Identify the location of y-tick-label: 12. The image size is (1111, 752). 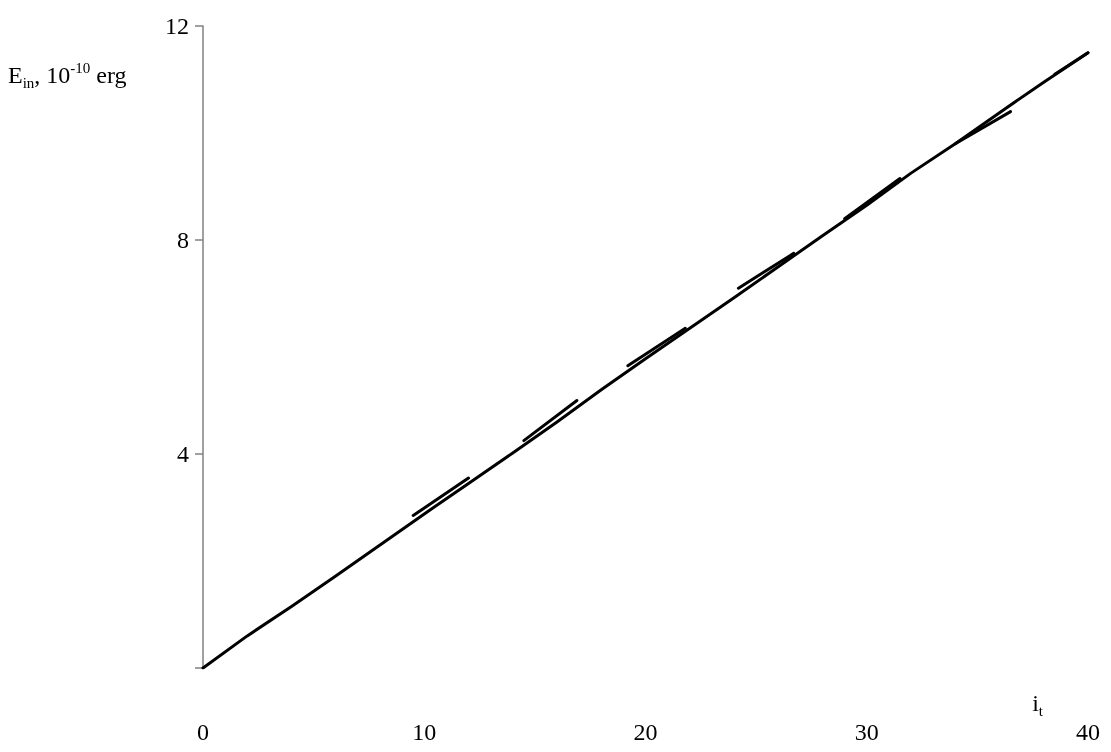
(177, 26).